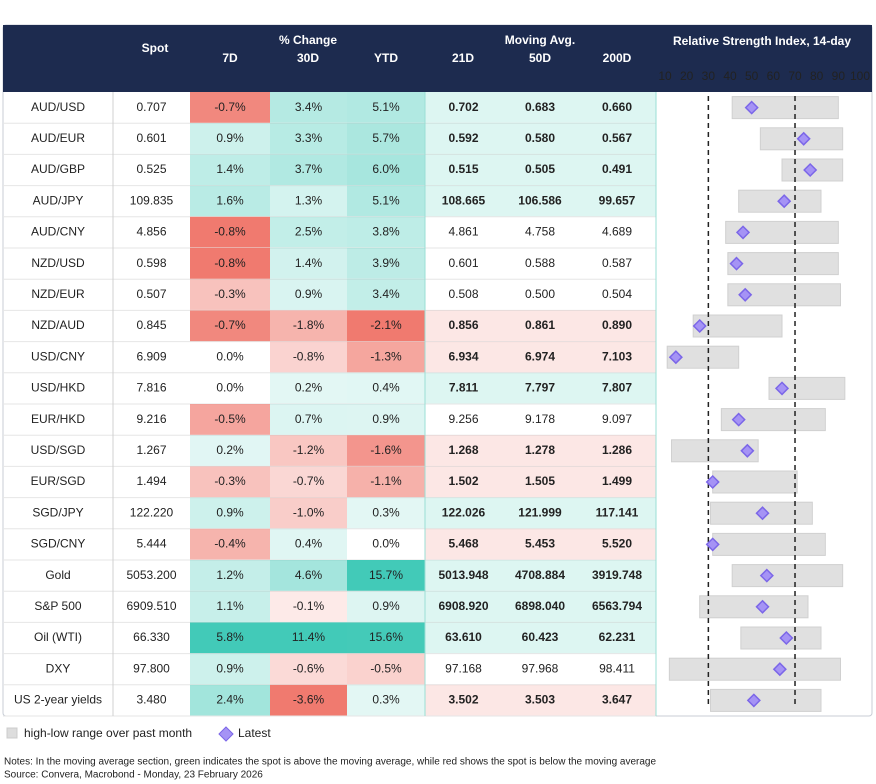 This screenshot has height=784, width=876. Describe the element at coordinates (386, 58) in the screenshot. I see `header: YTD` at that location.